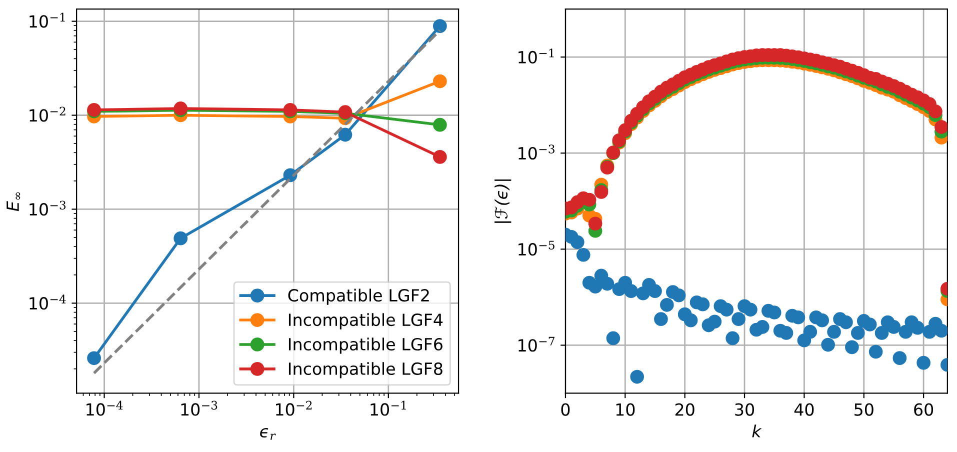 Image resolution: width=957 pixels, height=452 pixels. I want to click on x-tick-label: 10$^{−2}$, so click(294, 408).